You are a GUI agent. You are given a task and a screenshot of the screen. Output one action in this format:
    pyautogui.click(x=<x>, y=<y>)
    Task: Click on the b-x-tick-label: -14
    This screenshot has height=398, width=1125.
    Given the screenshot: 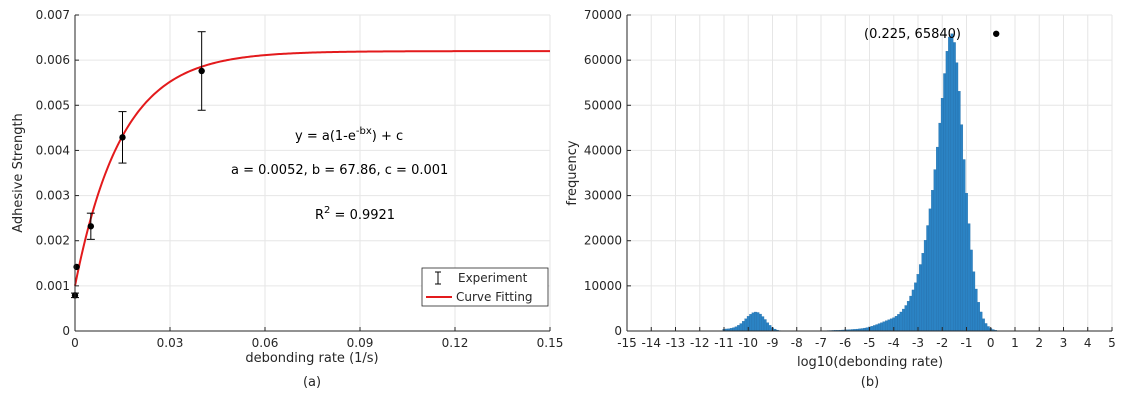 What is the action you would take?
    pyautogui.click(x=651, y=343)
    